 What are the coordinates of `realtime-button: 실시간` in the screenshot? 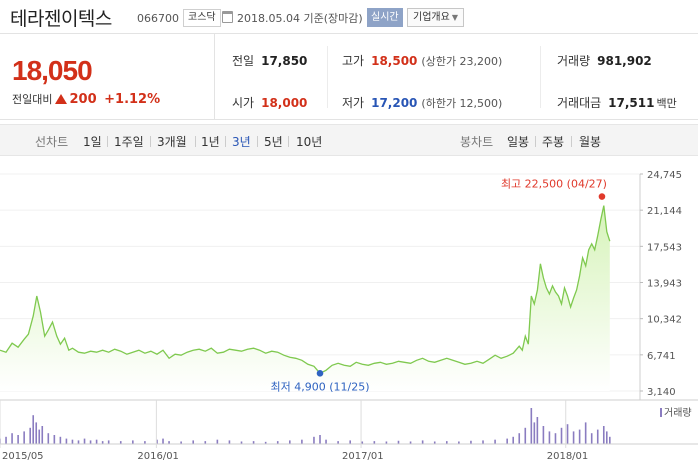 It's located at (385, 17).